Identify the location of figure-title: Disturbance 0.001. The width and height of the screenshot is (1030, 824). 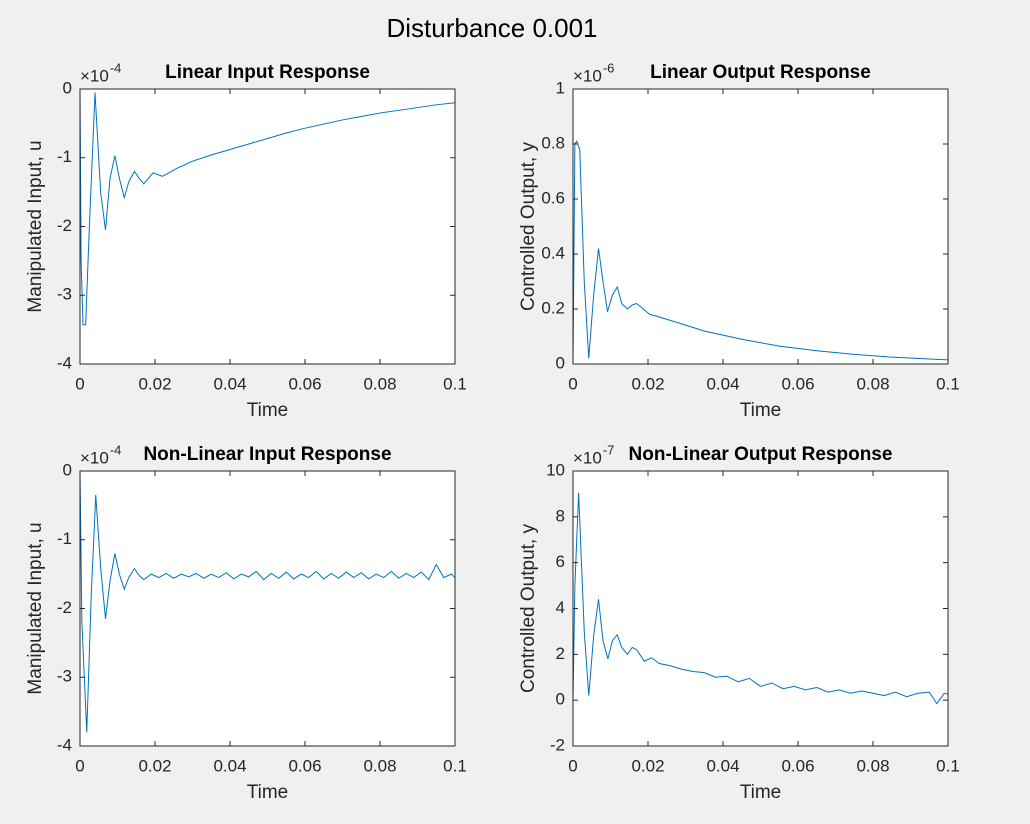
(491, 28).